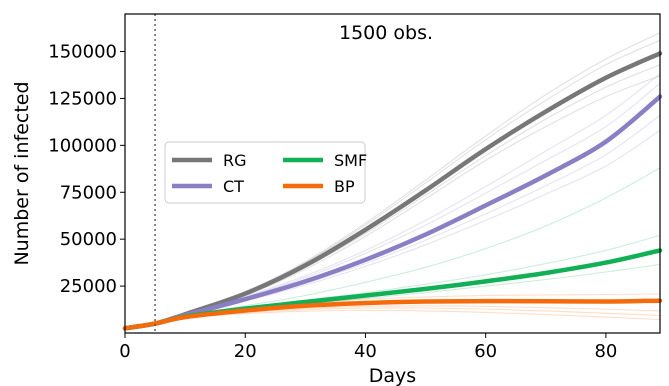 The height and width of the screenshot is (386, 669). I want to click on y-axis-ticks: 25000 50000 75000 100000 125000 150000, so click(86, 170).